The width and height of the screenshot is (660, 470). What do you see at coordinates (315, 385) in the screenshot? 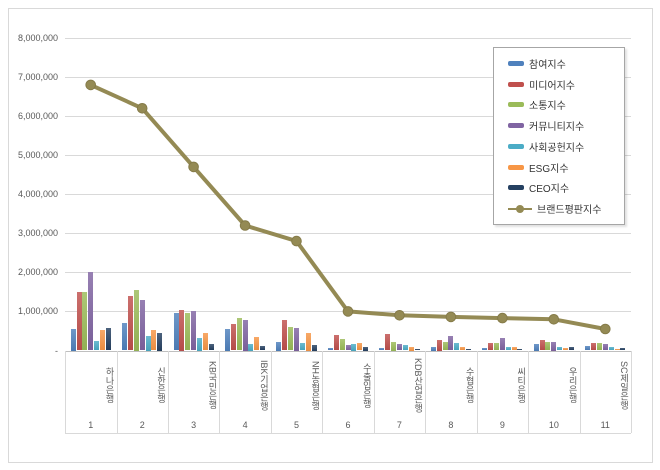
I see `category-name-label: NH농협은행` at bounding box center [315, 385].